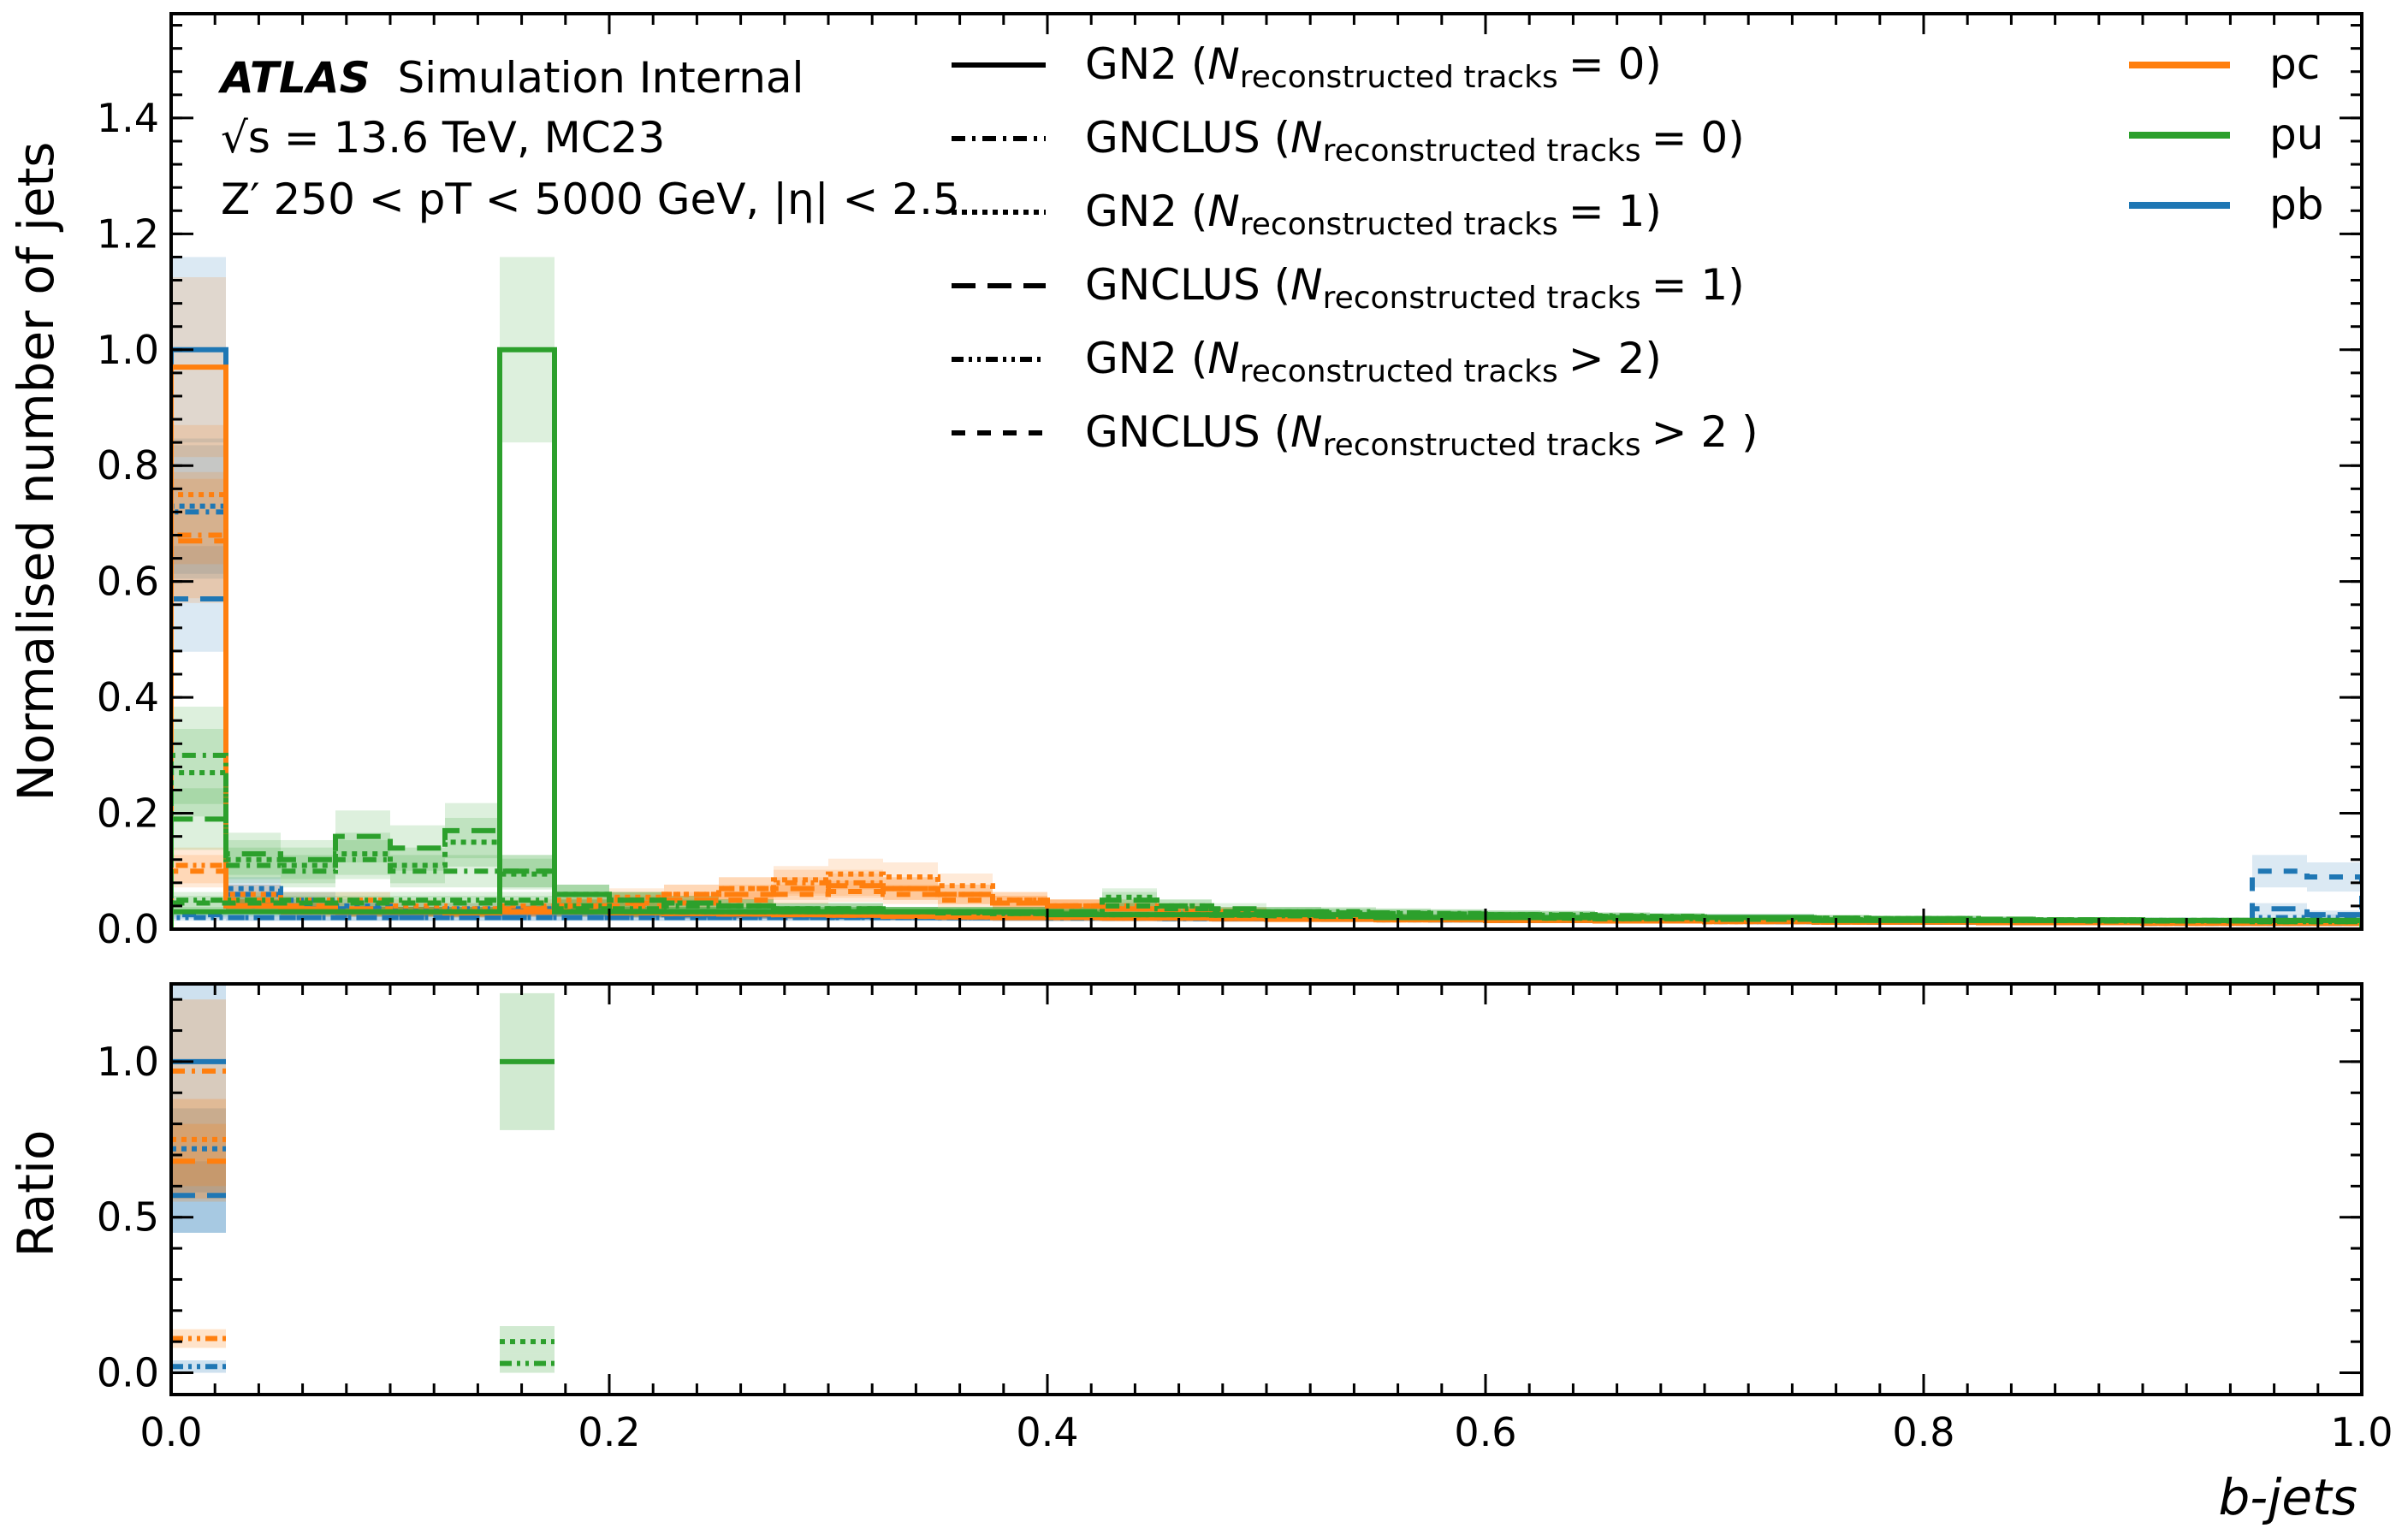 This screenshot has width=2396, height=1540. I want to click on y-tick-label: 0.4, so click(128, 697).